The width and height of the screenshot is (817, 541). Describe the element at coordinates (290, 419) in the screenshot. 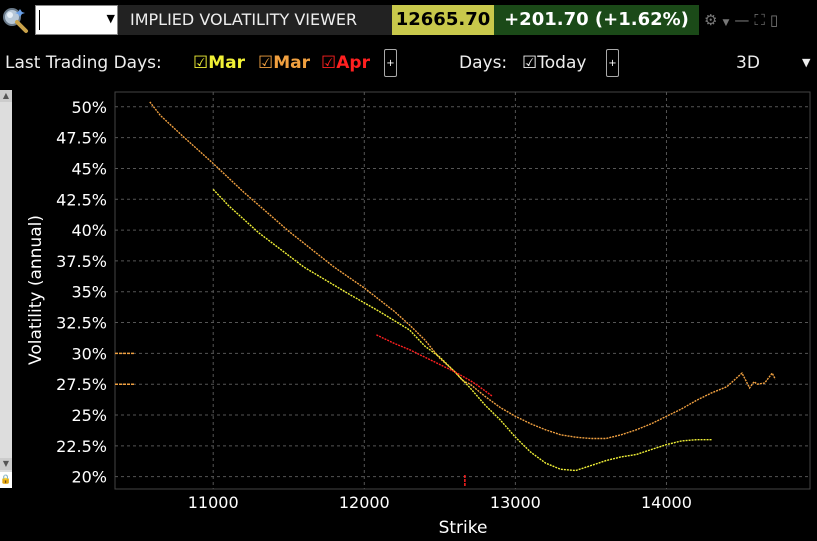

I see `chart-markers` at that location.